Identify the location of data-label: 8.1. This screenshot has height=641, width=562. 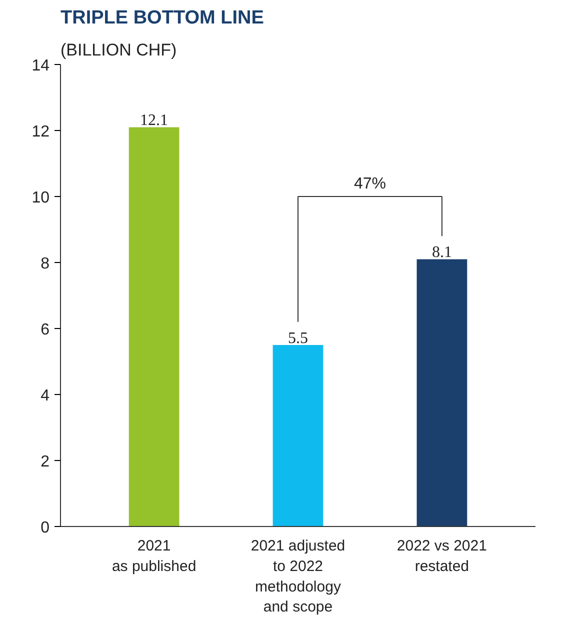
(442, 253).